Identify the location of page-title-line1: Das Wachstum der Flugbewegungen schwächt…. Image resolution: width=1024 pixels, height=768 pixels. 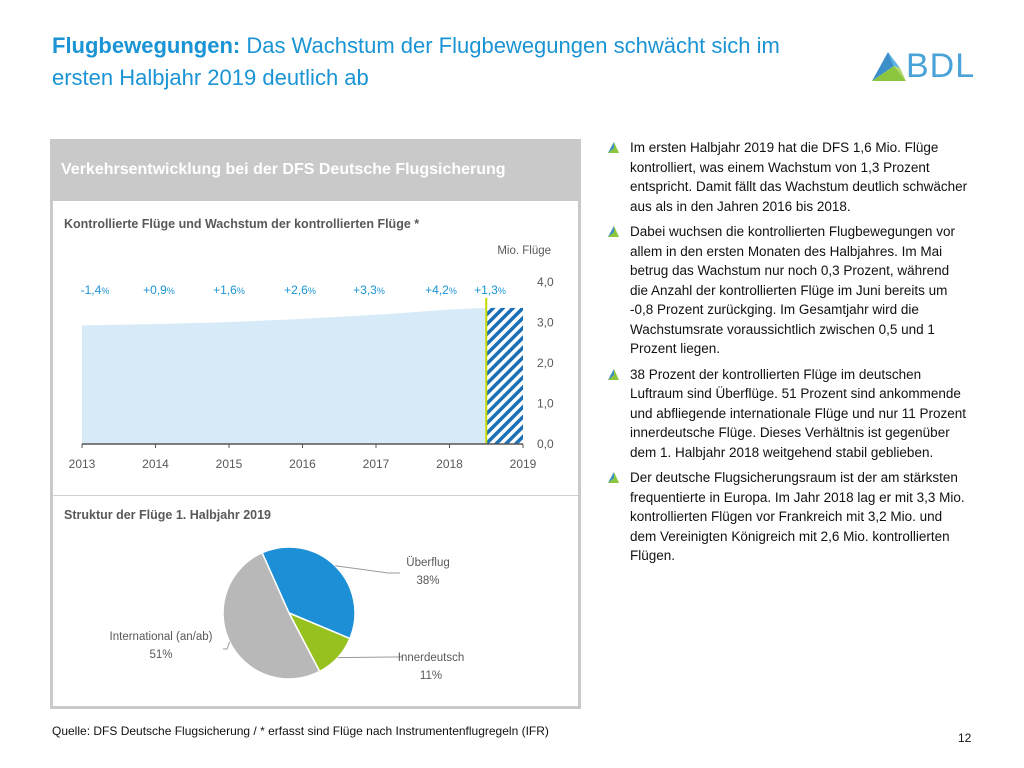
(510, 45).